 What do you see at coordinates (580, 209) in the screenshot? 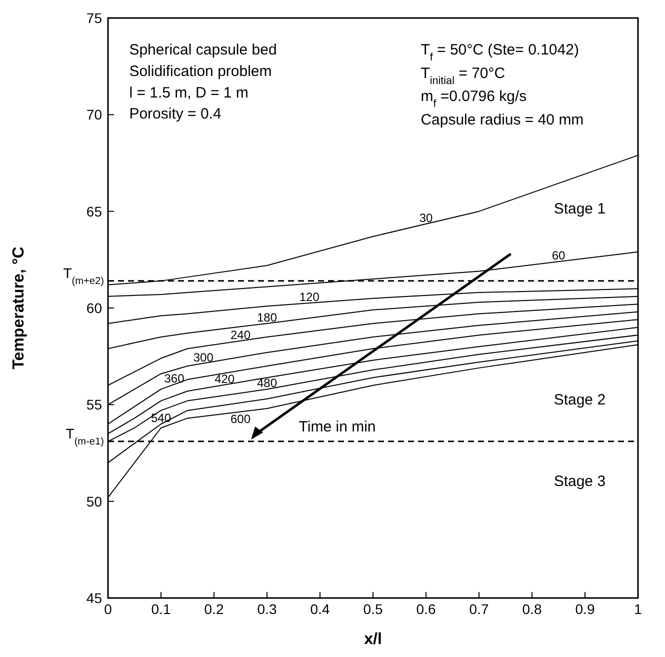
I see `annotation: Stage 1` at bounding box center [580, 209].